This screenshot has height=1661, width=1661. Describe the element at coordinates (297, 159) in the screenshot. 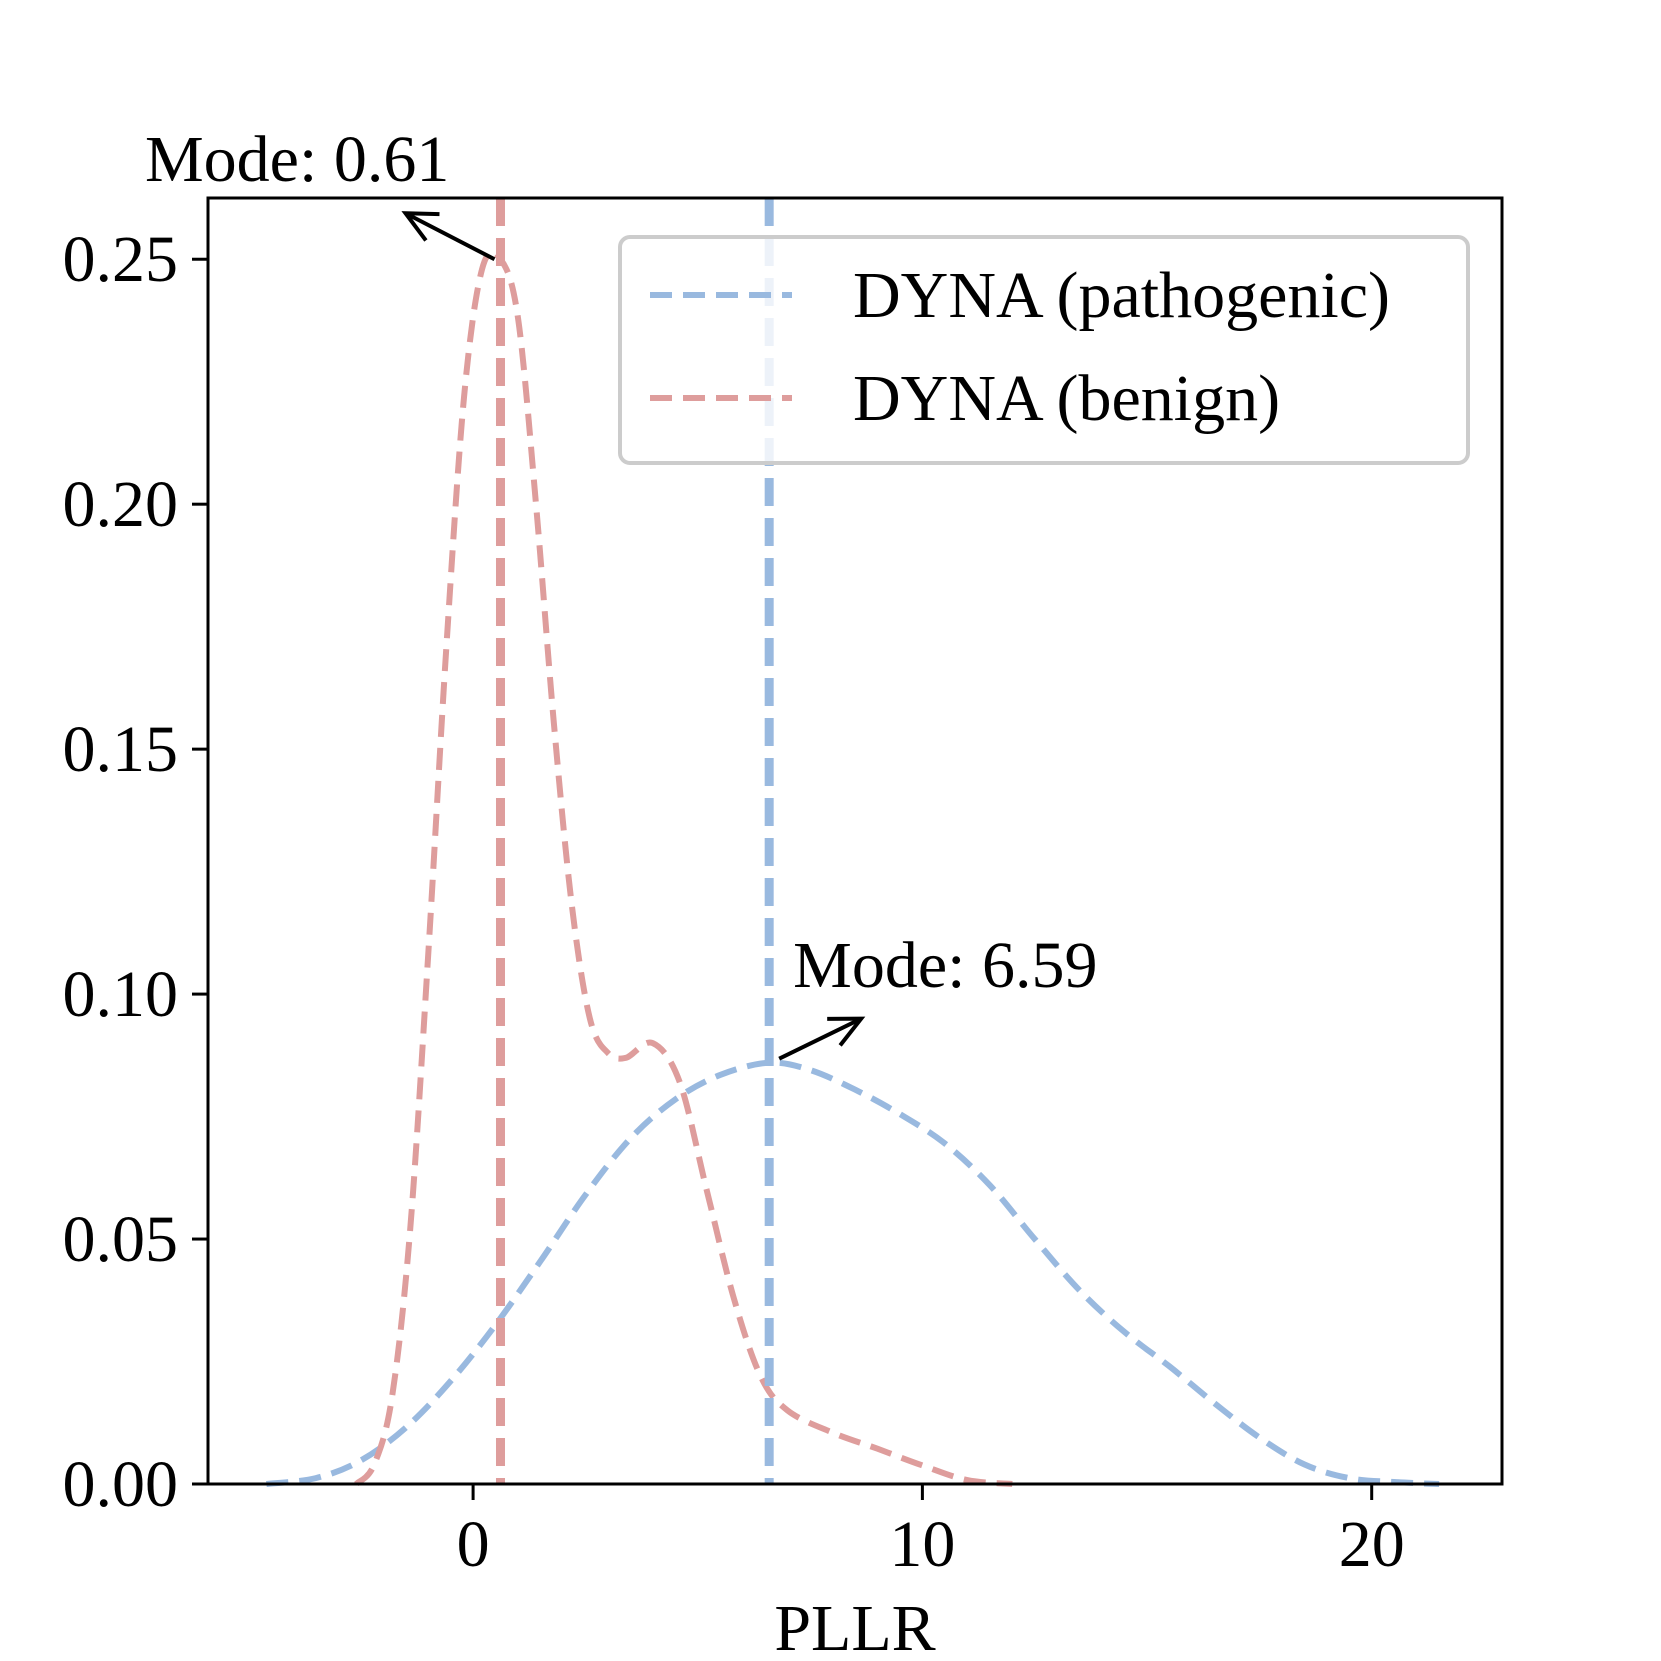

I see `mode-label-benign: Mode: 0.61` at that location.